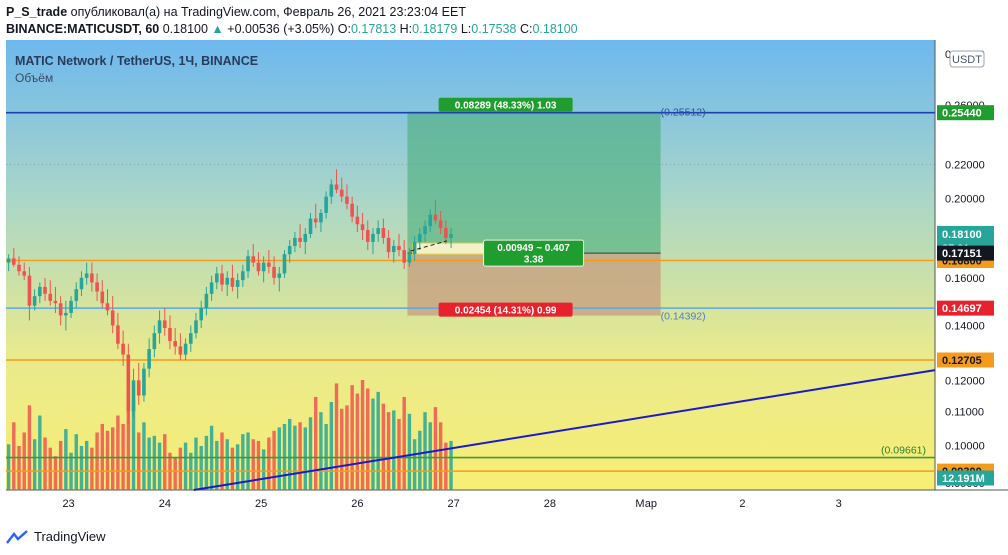 The width and height of the screenshot is (1008, 555). What do you see at coordinates (964, 412) in the screenshot?
I see `price-tick-label: 0.11000` at bounding box center [964, 412].